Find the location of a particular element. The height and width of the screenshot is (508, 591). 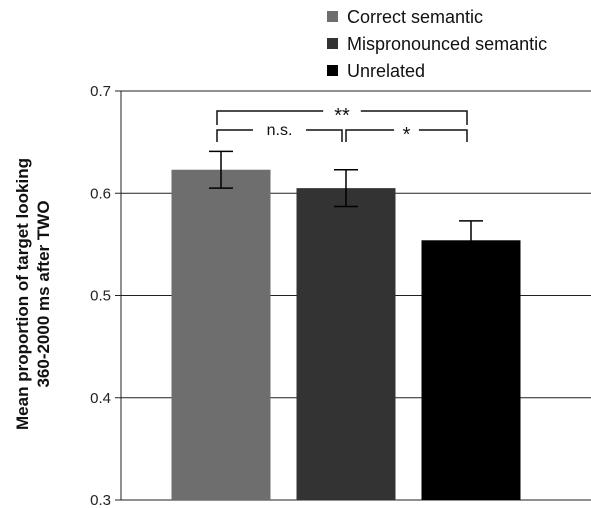

y-tick-label: 0.5 is located at coordinates (100, 296).